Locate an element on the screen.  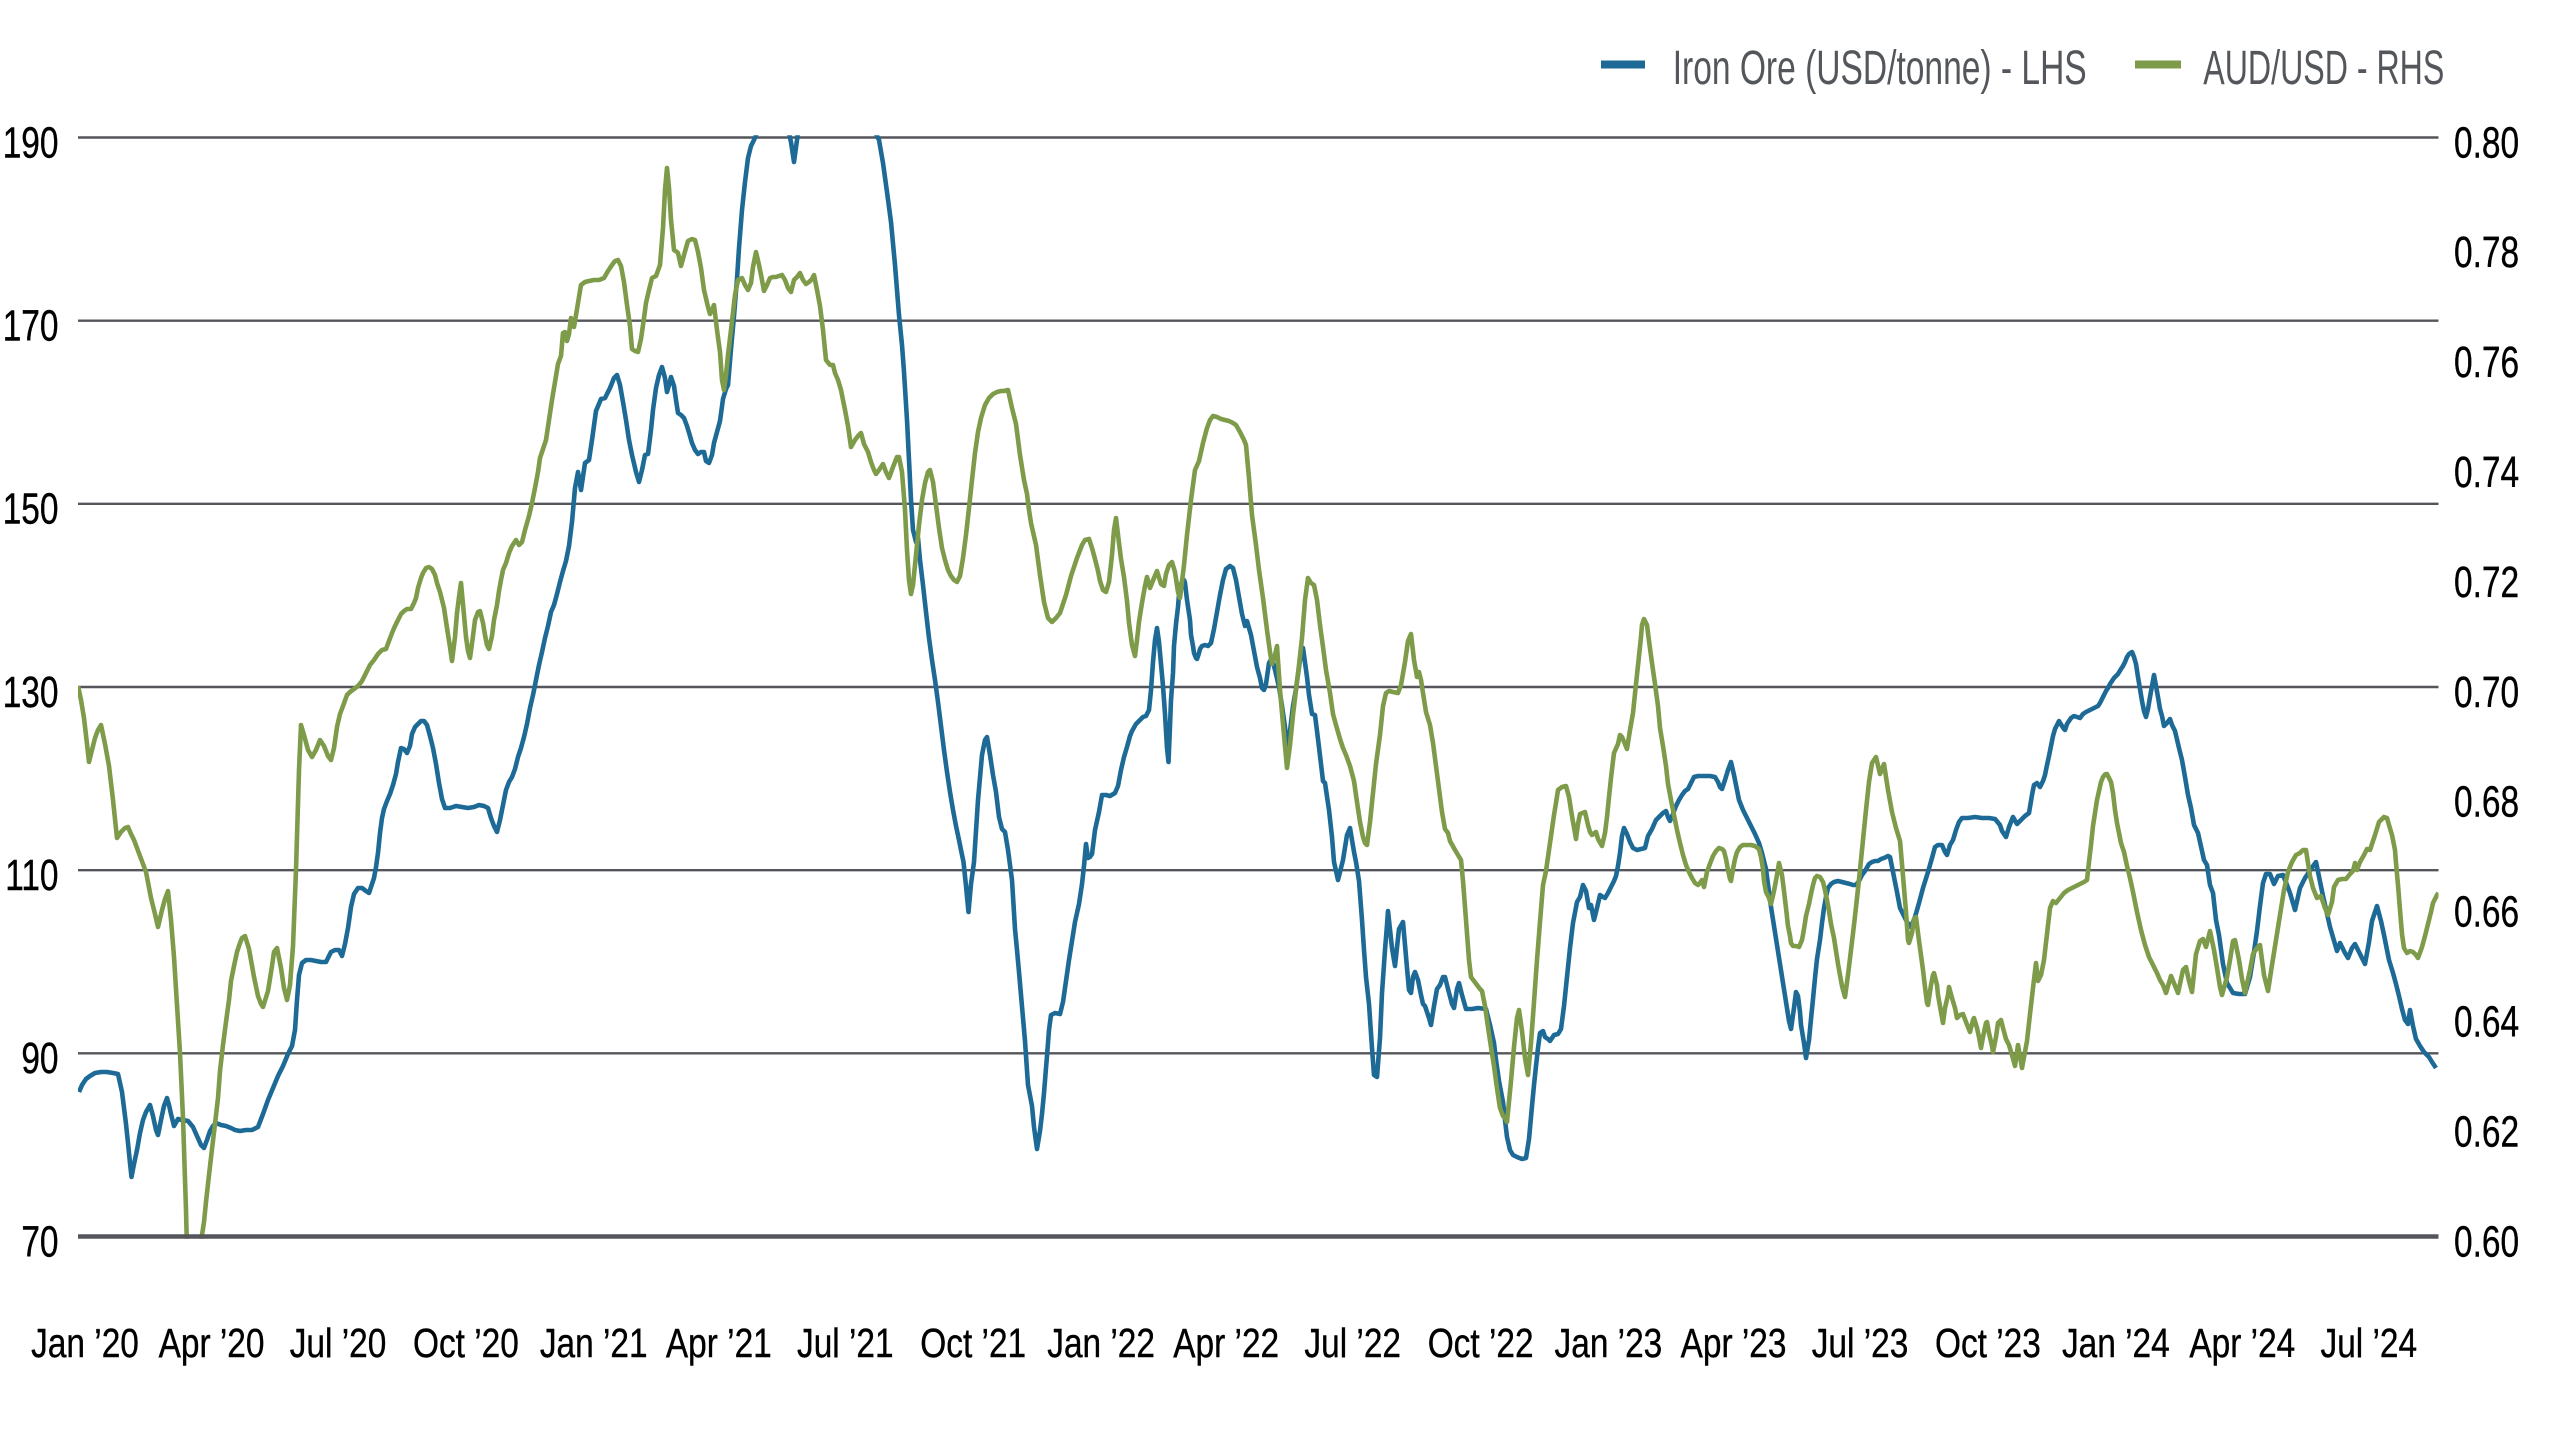
svg-text: Apr ’24 is located at coordinates (2242, 1343).